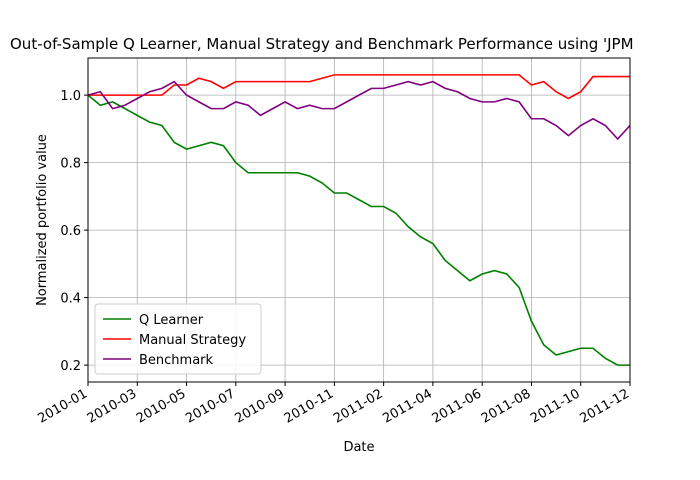 The height and width of the screenshot is (480, 700). Describe the element at coordinates (192, 340) in the screenshot. I see `legend-label: Manual Strategy` at that location.